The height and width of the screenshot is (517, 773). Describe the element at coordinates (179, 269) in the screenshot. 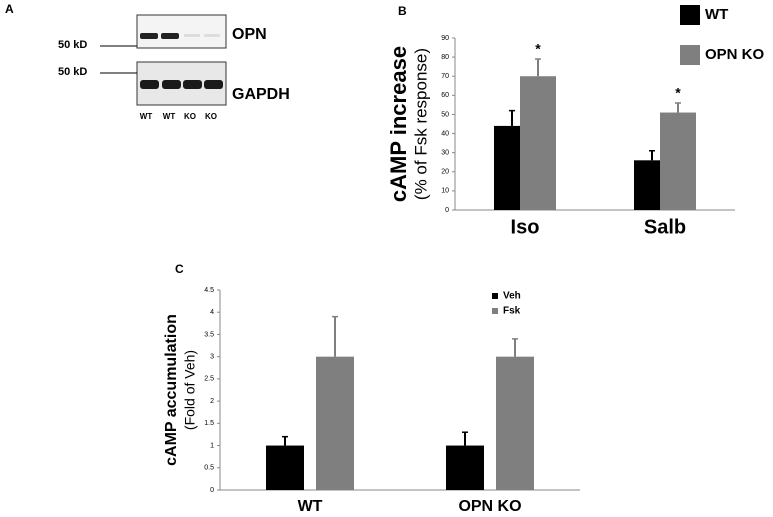

I see `panel-label: C` at that location.